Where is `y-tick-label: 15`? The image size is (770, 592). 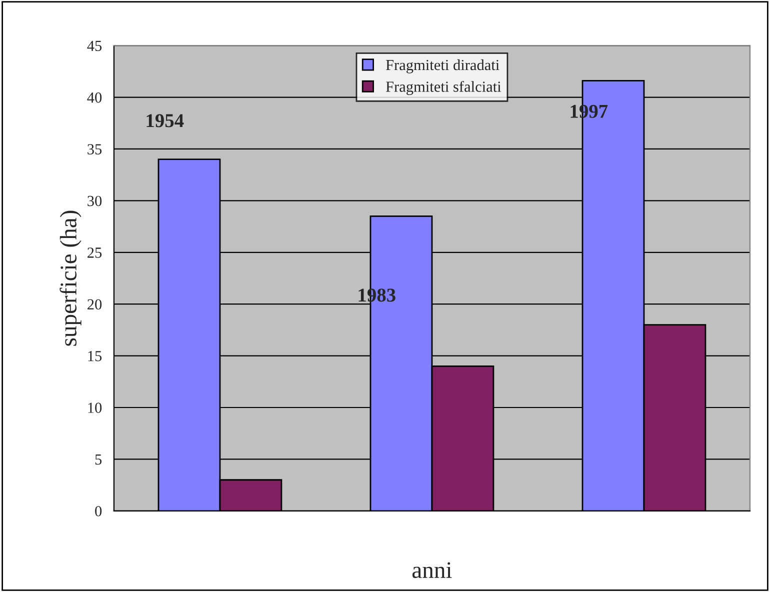 y-tick-label: 15 is located at coordinates (95, 356).